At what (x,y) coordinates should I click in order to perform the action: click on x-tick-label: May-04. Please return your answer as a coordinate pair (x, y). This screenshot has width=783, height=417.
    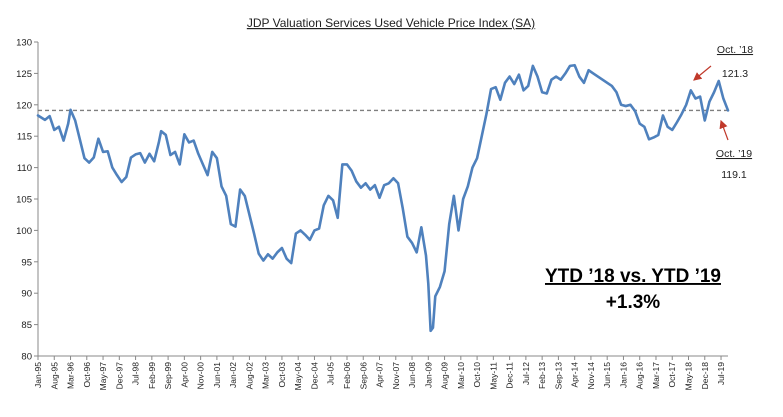
    Looking at the image, I should click on (298, 376).